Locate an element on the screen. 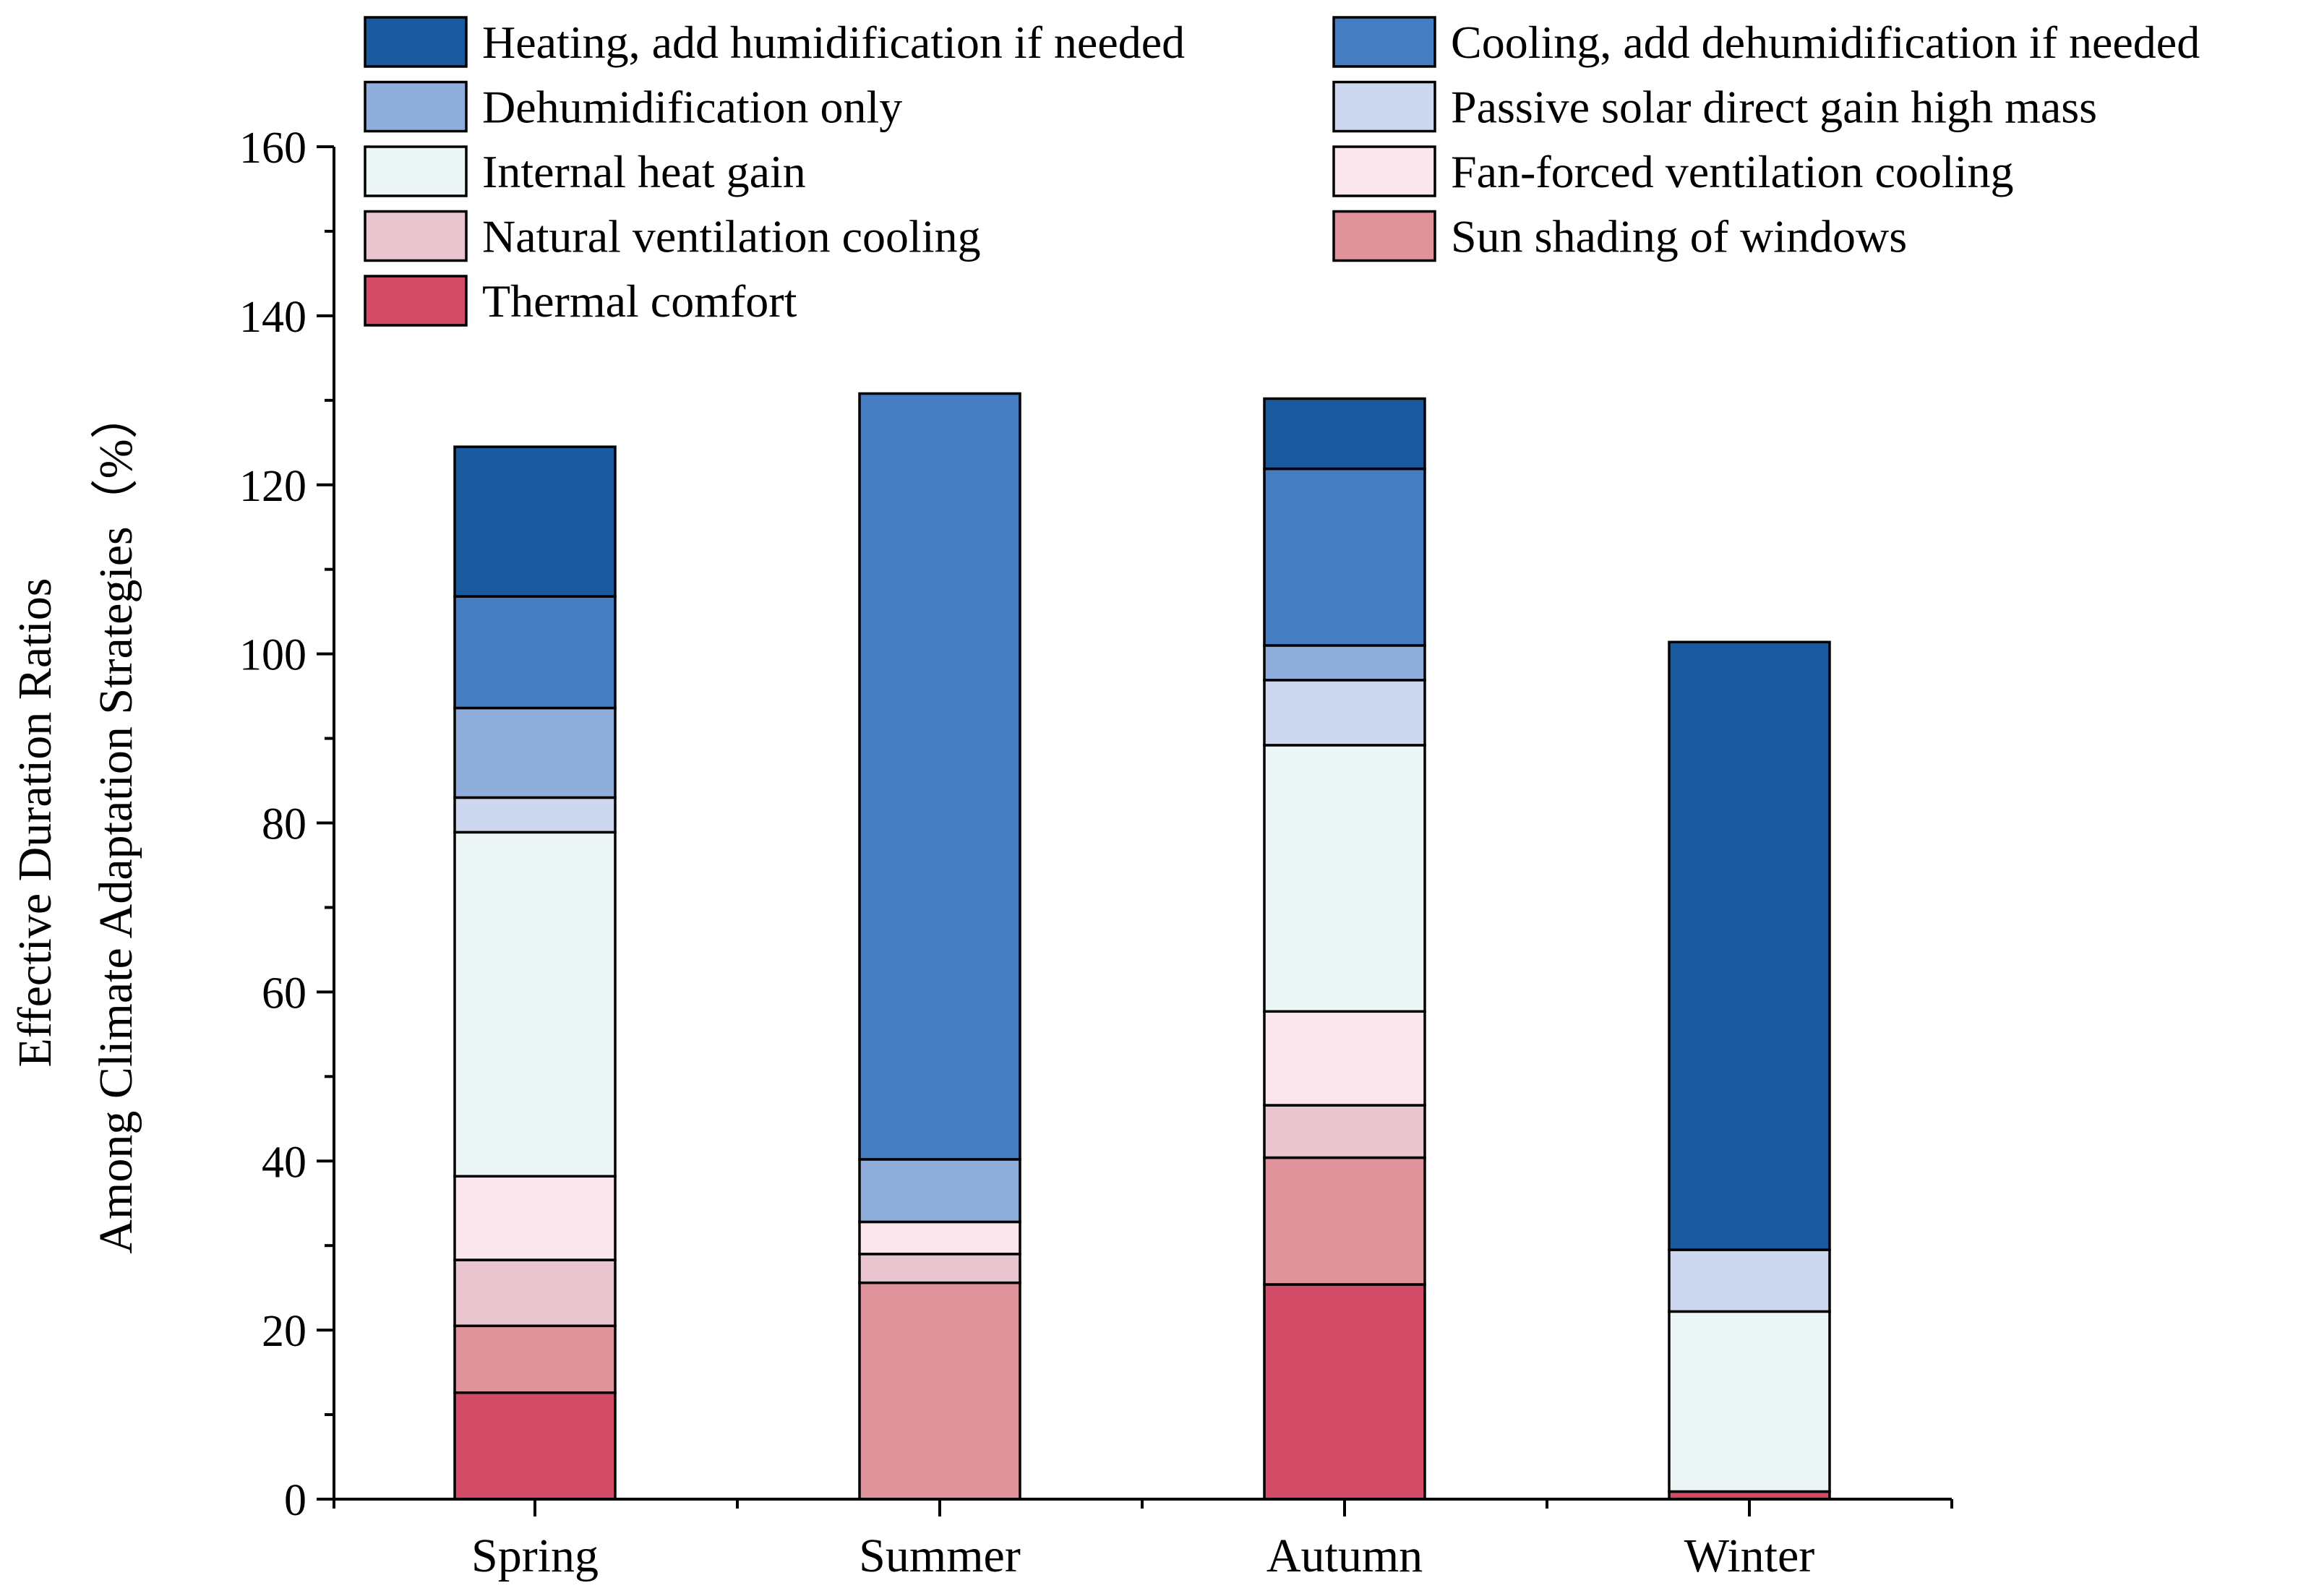 The width and height of the screenshot is (2306, 1596). legend-swatch-thermal-comfort is located at coordinates (416, 301).